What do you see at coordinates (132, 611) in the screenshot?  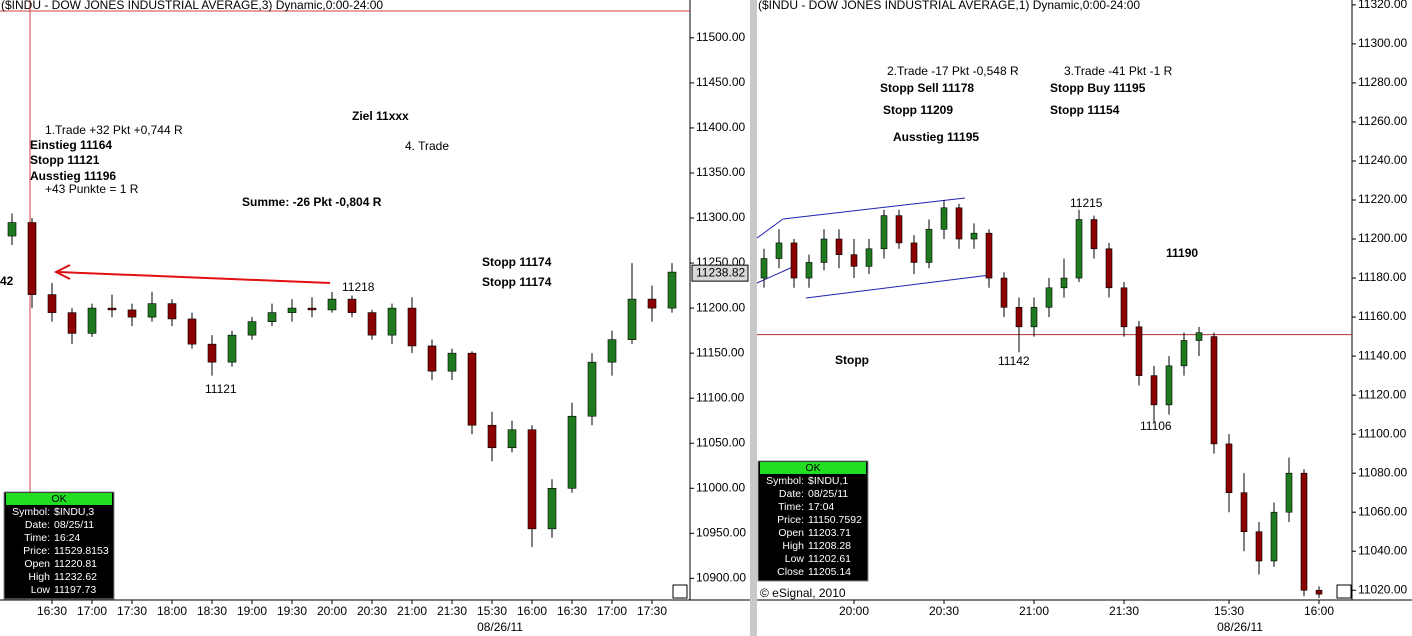 I see `x-tick-label: 17:30` at bounding box center [132, 611].